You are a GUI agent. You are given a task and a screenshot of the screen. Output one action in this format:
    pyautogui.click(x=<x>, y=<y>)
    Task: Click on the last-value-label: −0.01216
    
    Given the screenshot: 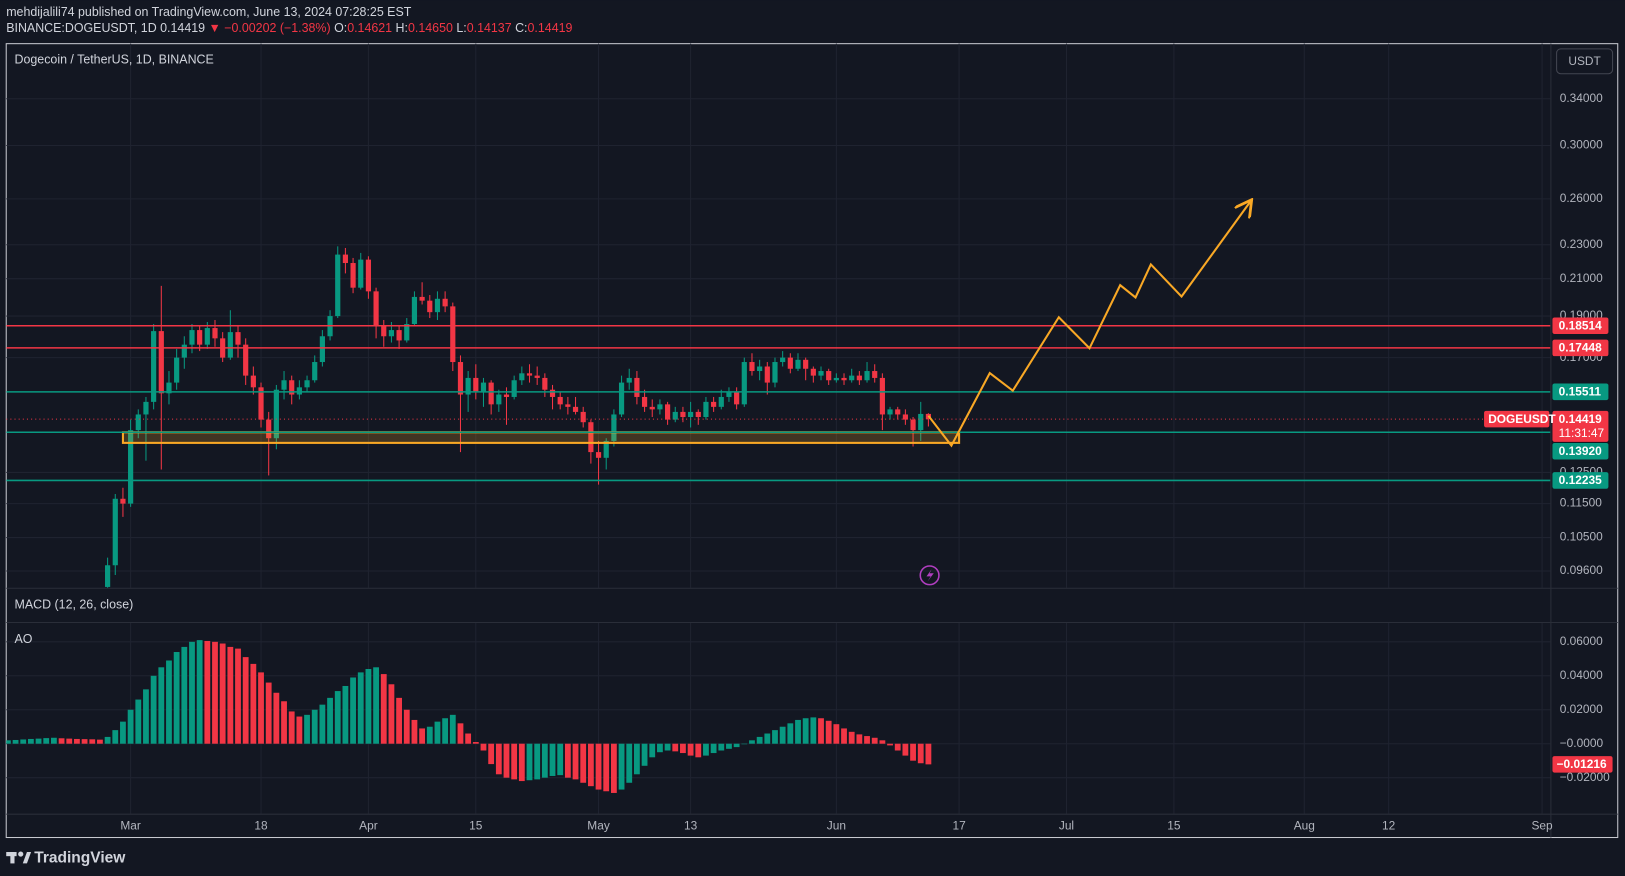 What is the action you would take?
    pyautogui.click(x=1582, y=764)
    